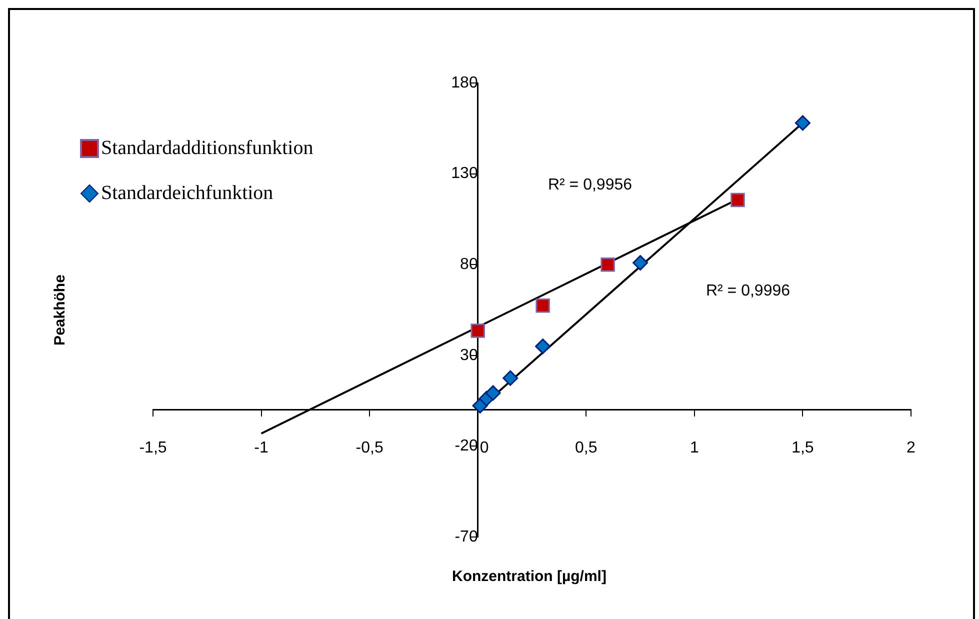 The width and height of the screenshot is (979, 619). Describe the element at coordinates (529, 576) in the screenshot. I see `x-axis-title: Konzentration [µg/ml]` at that location.